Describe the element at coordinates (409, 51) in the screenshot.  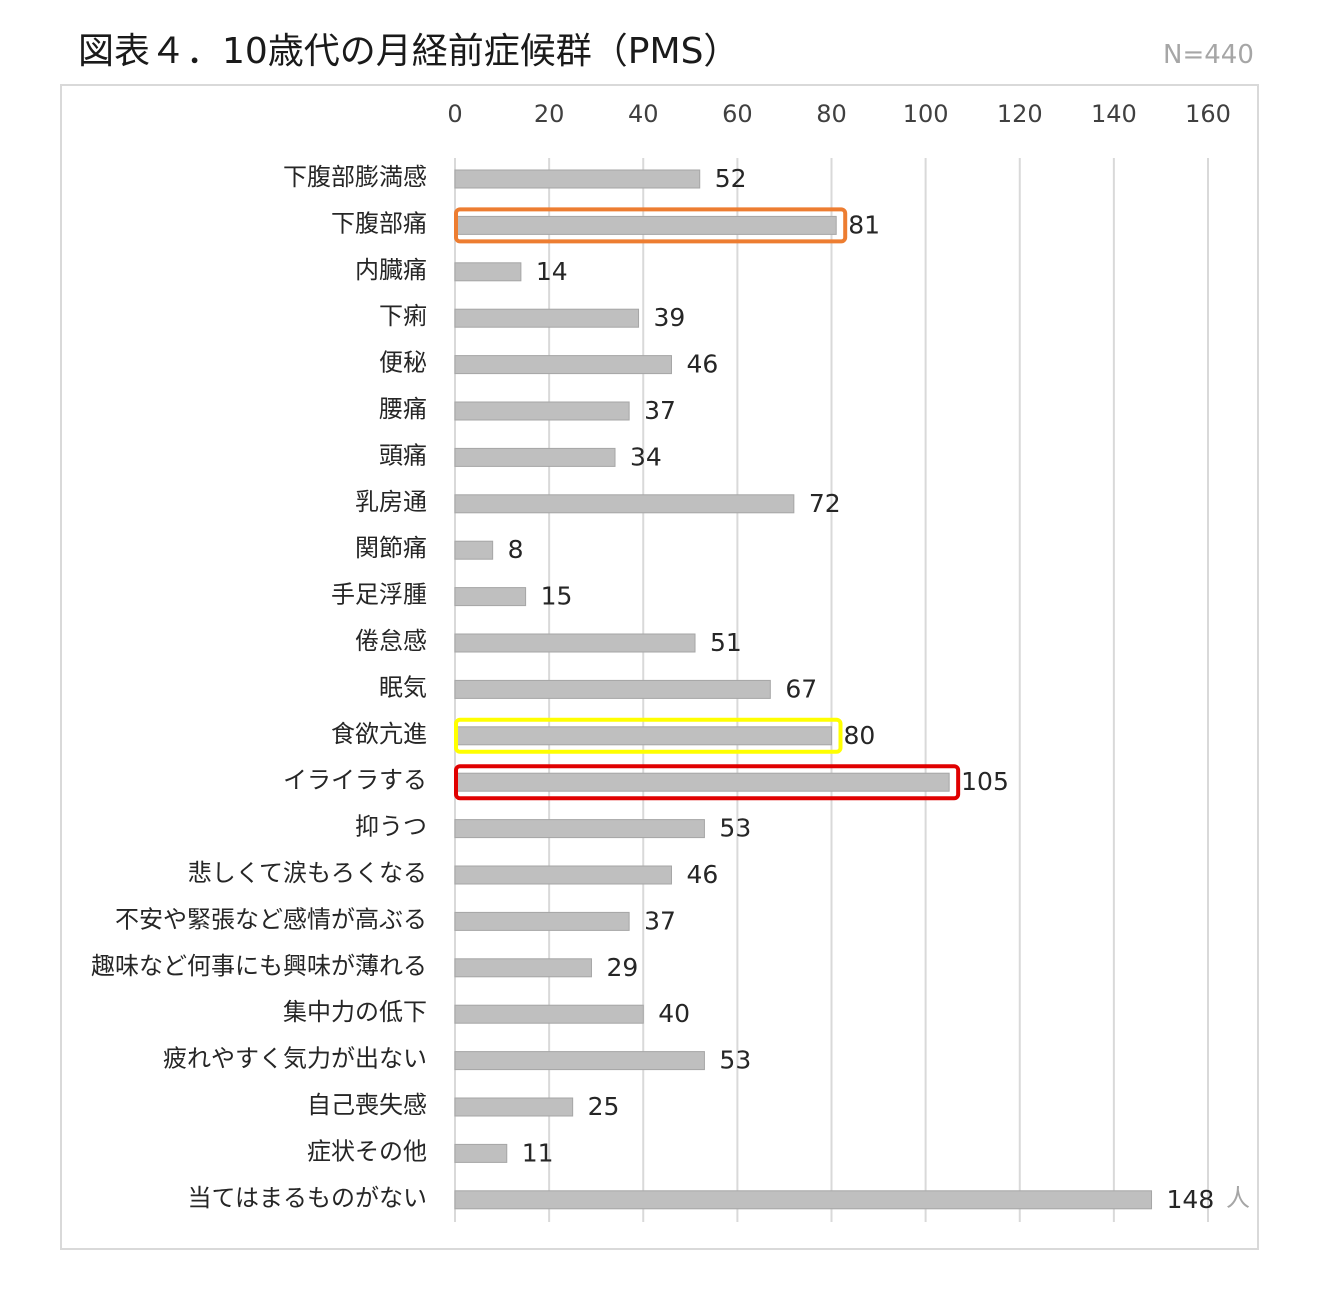
I see `chart-title: 図表４．10歳代の月経前症候群（PMS）` at that location.